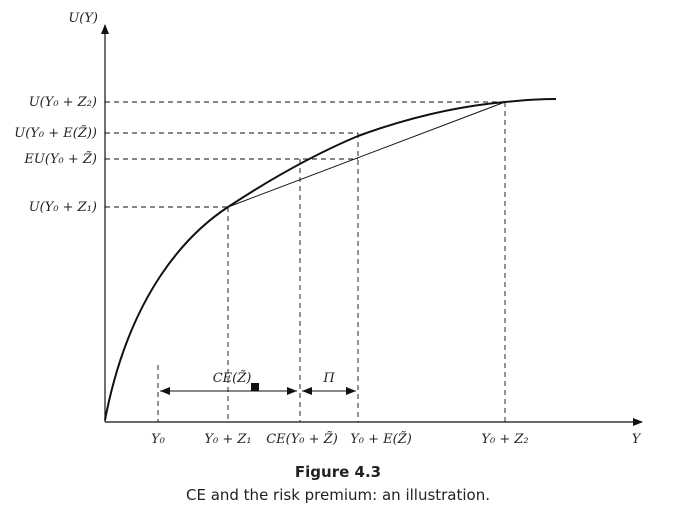 This screenshot has height=522, width=676. Describe the element at coordinates (329, 391) in the screenshot. I see `risk-premium-arrow` at that location.